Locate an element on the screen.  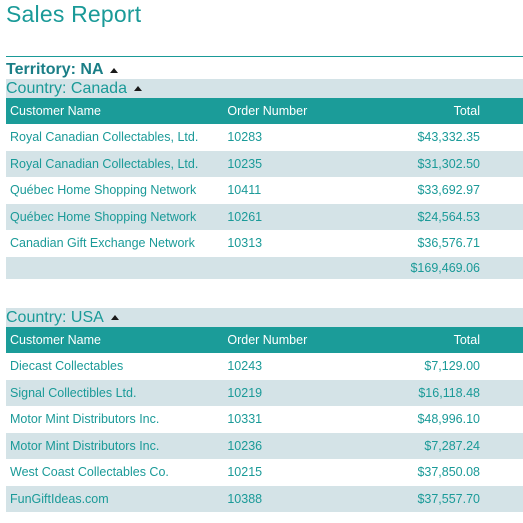
total-cell: $7,129.00 is located at coordinates (452, 366).